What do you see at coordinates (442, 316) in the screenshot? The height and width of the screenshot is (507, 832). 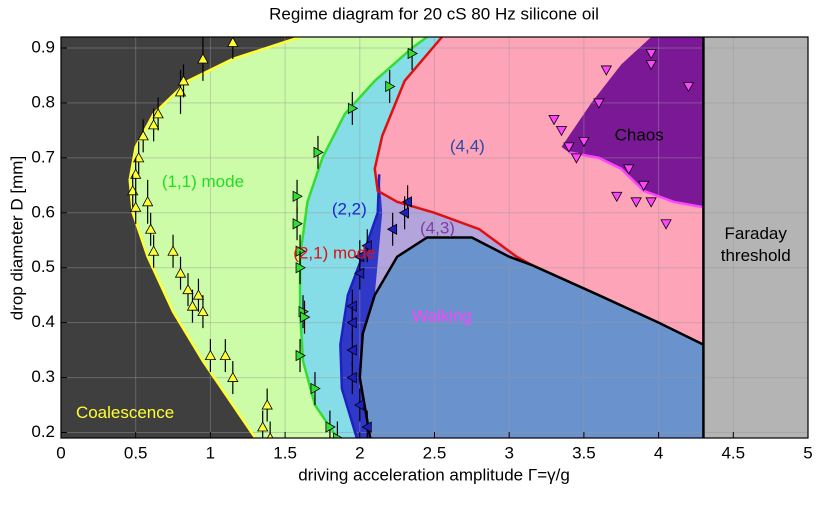 I see `region-label: Walking` at bounding box center [442, 316].